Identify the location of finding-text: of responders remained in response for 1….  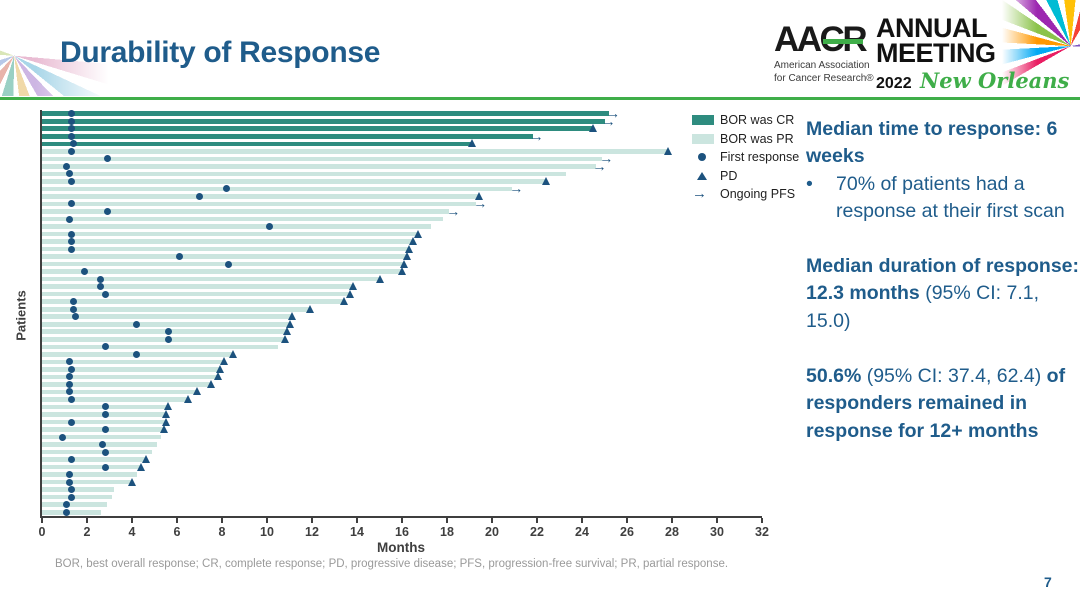
(936, 403).